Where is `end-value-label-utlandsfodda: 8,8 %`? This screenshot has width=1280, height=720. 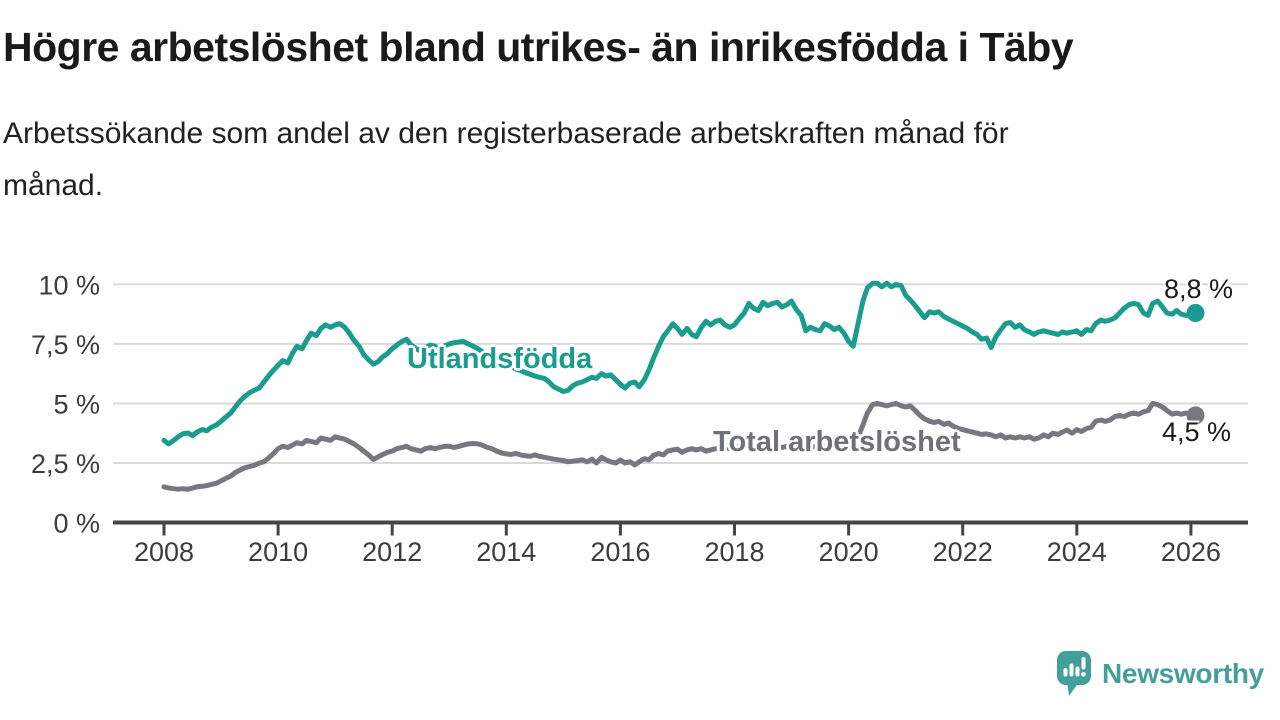 end-value-label-utlandsfodda: 8,8 % is located at coordinates (1199, 289).